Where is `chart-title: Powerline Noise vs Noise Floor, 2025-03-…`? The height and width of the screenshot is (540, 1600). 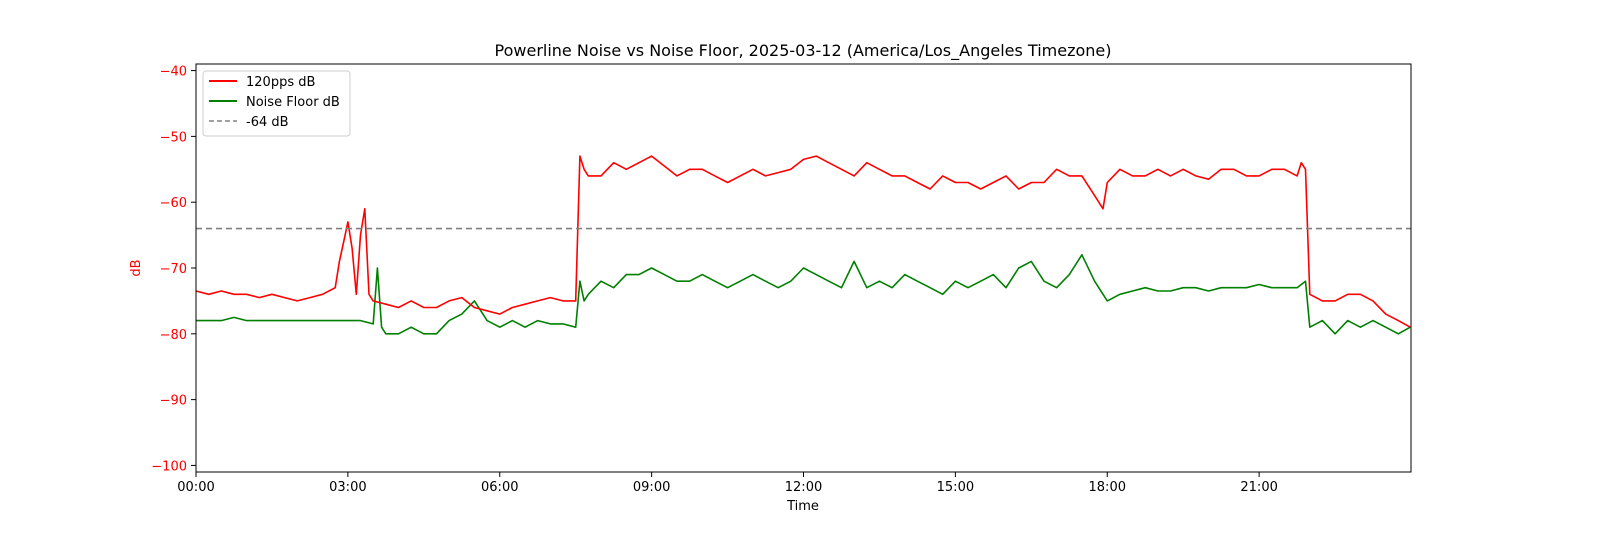 chart-title: Powerline Noise vs Noise Floor, 2025-03-… is located at coordinates (803, 51).